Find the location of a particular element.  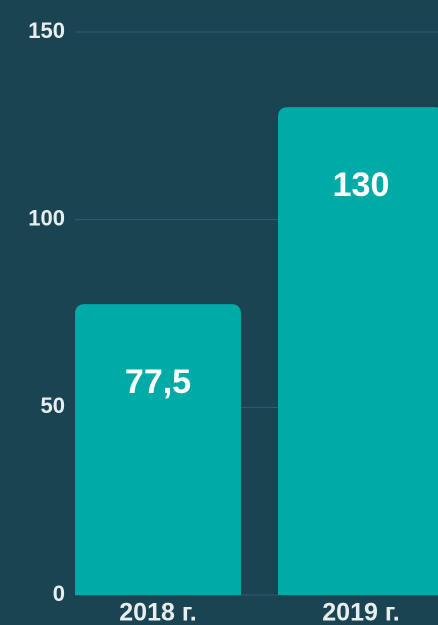

y-tick-label: 0 is located at coordinates (59, 593).